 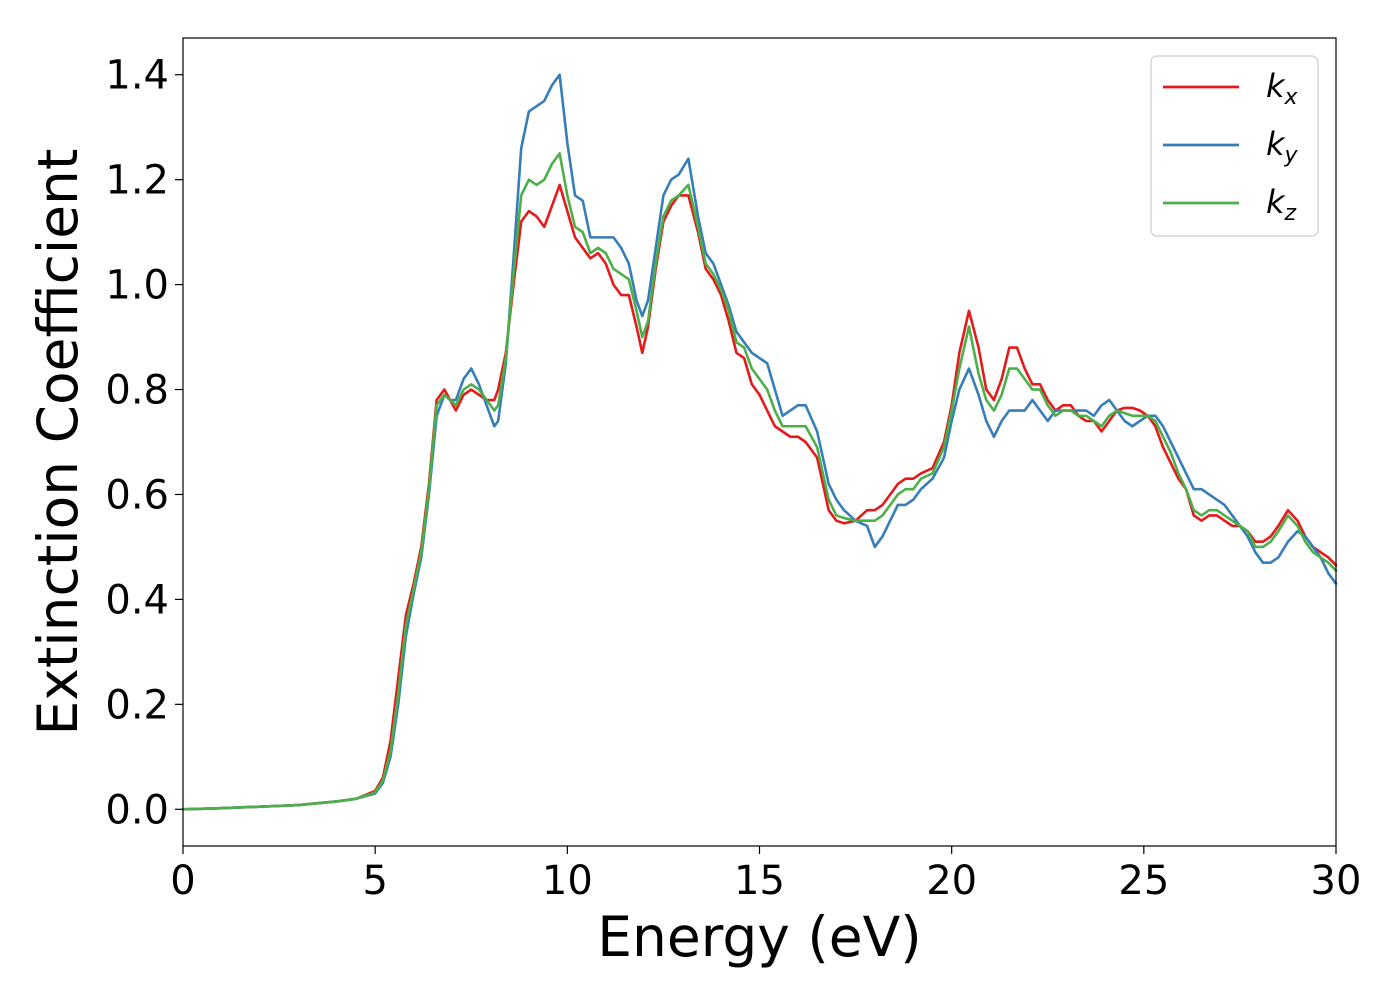 What do you see at coordinates (1234, 146) in the screenshot?
I see `legend: kx ky kz` at bounding box center [1234, 146].